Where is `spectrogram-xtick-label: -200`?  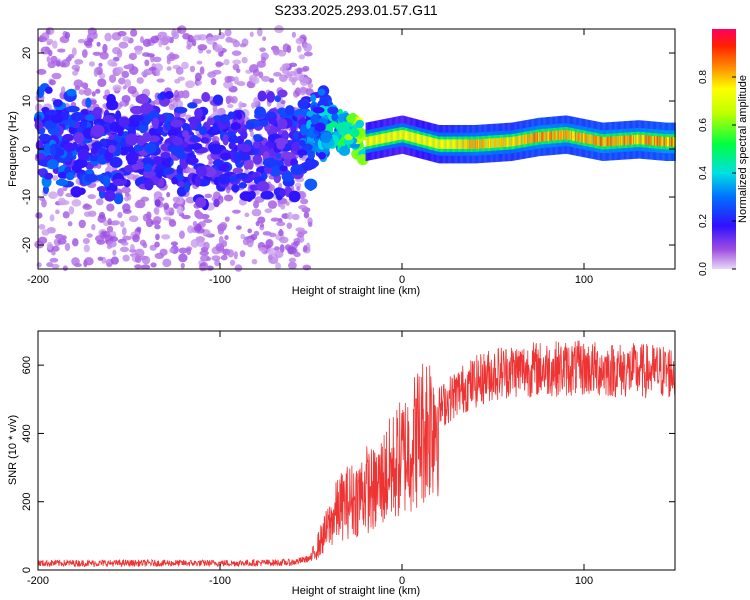
spectrogram-xtick-label: -200 is located at coordinates (38, 280).